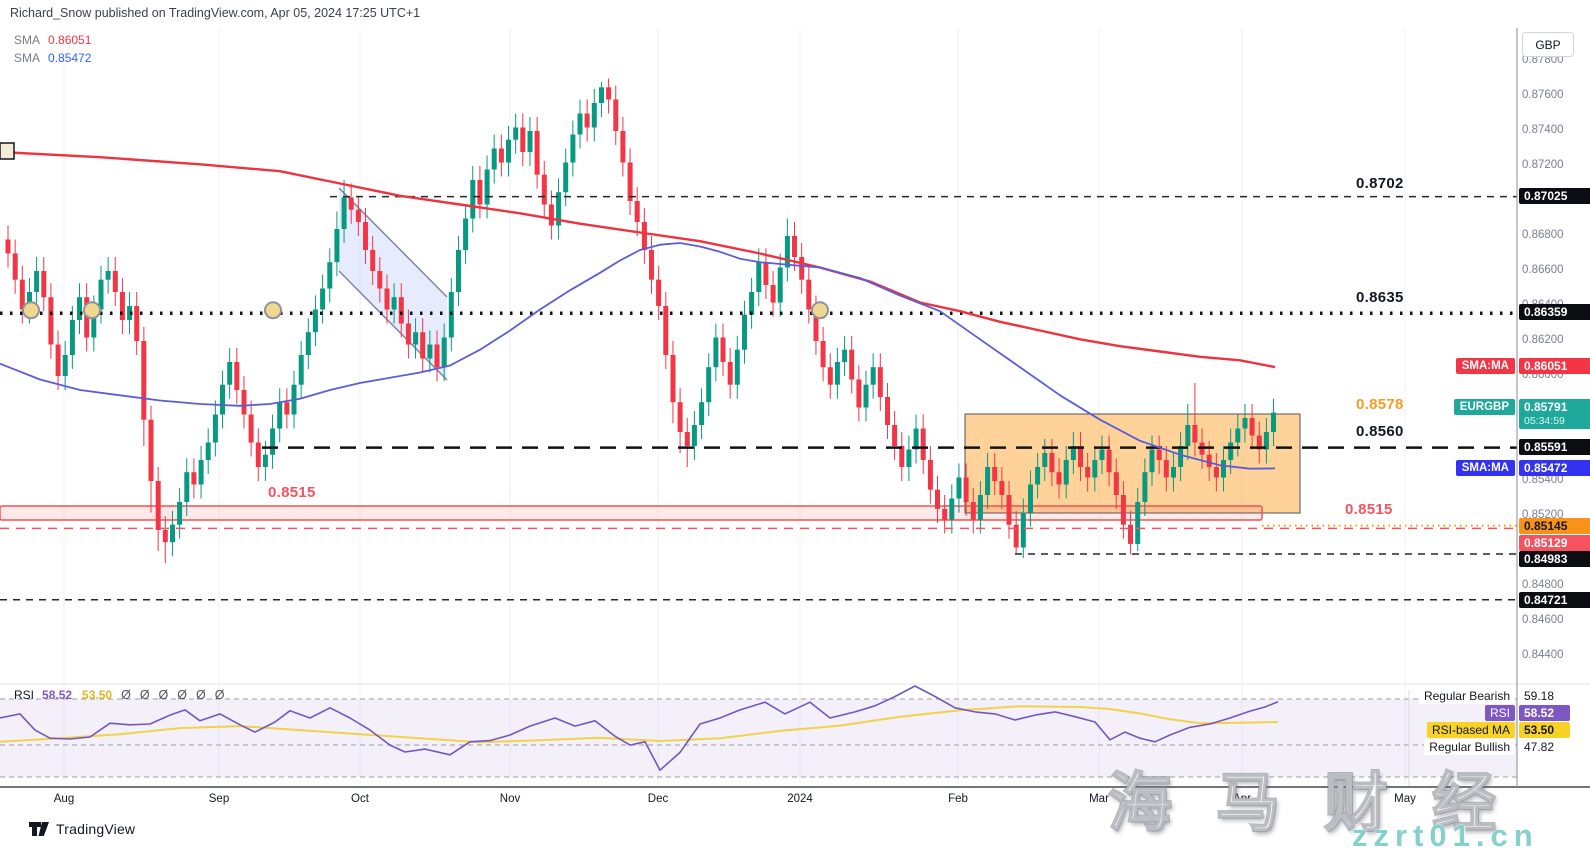 The image size is (1590, 857). What do you see at coordinates (1099, 799) in the screenshot?
I see `time-axis-label: Mar` at bounding box center [1099, 799].